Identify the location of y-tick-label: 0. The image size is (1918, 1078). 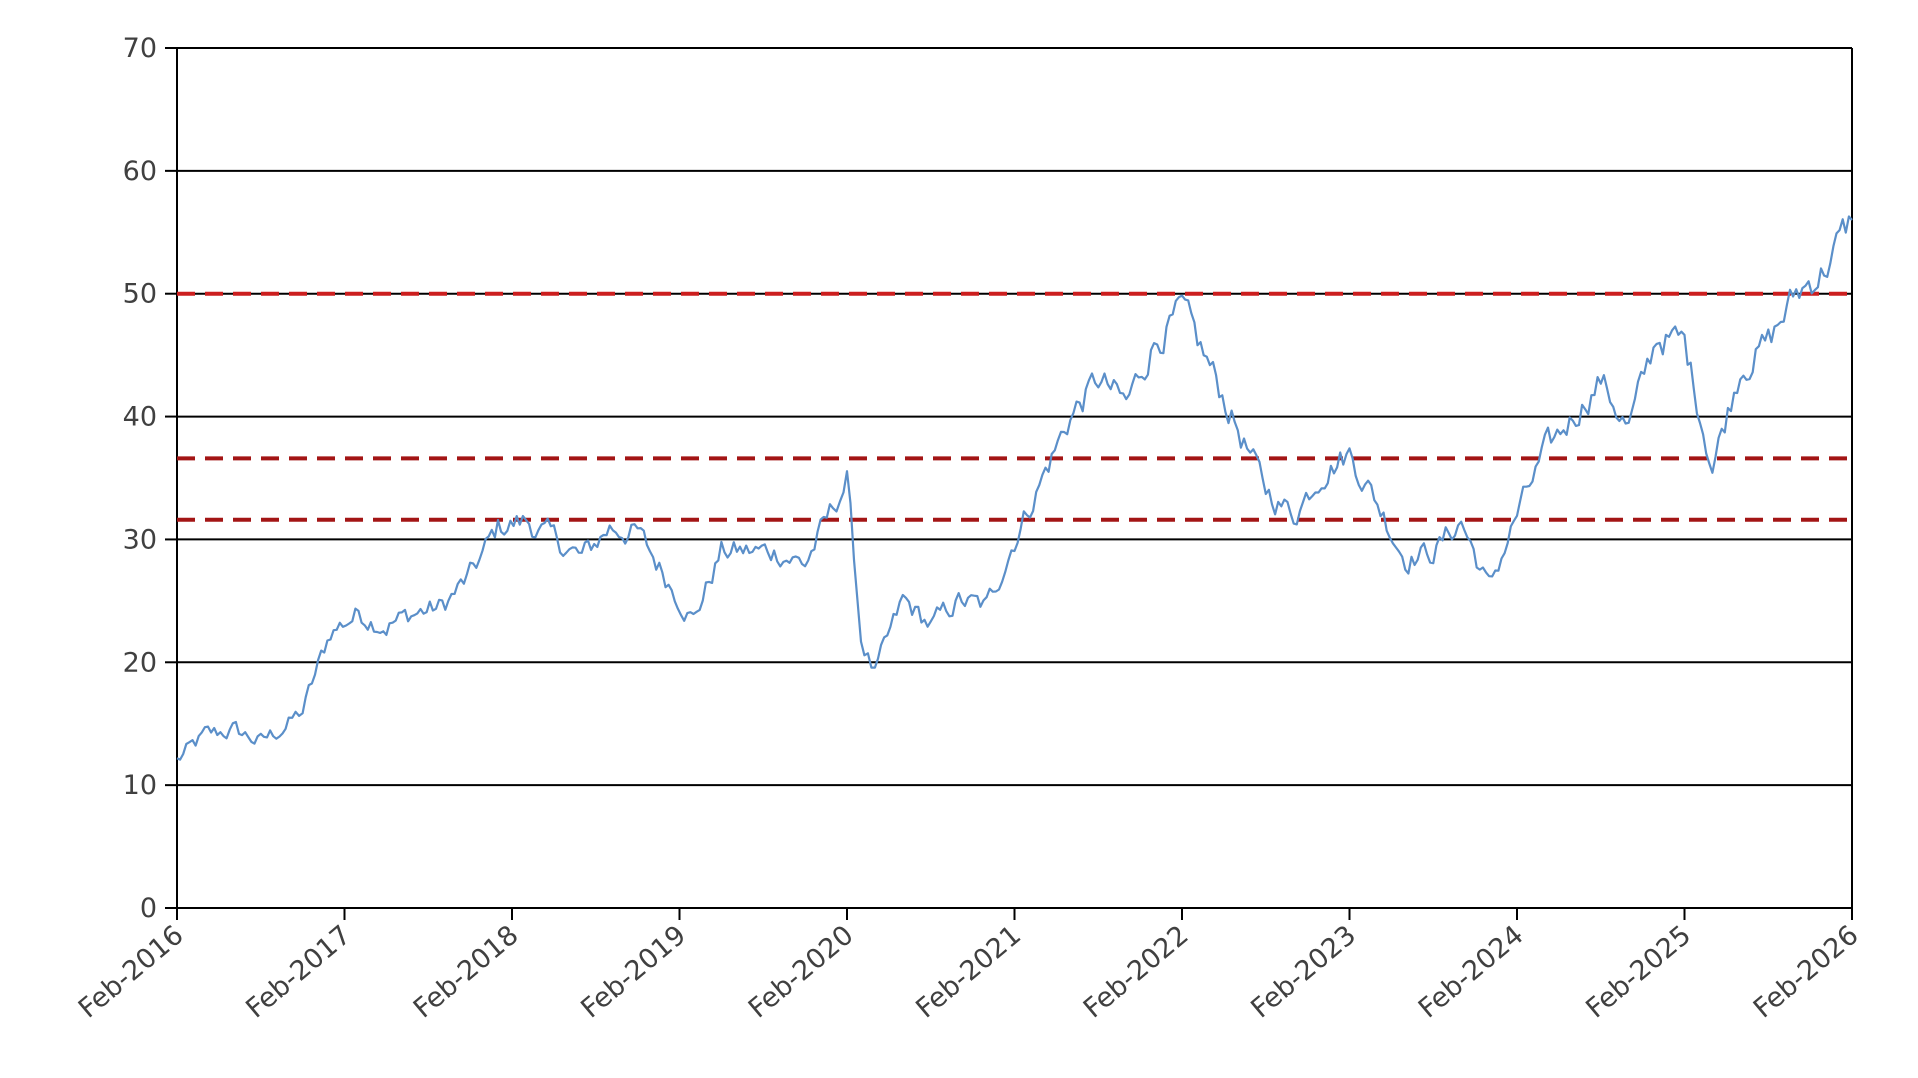
(148, 908).